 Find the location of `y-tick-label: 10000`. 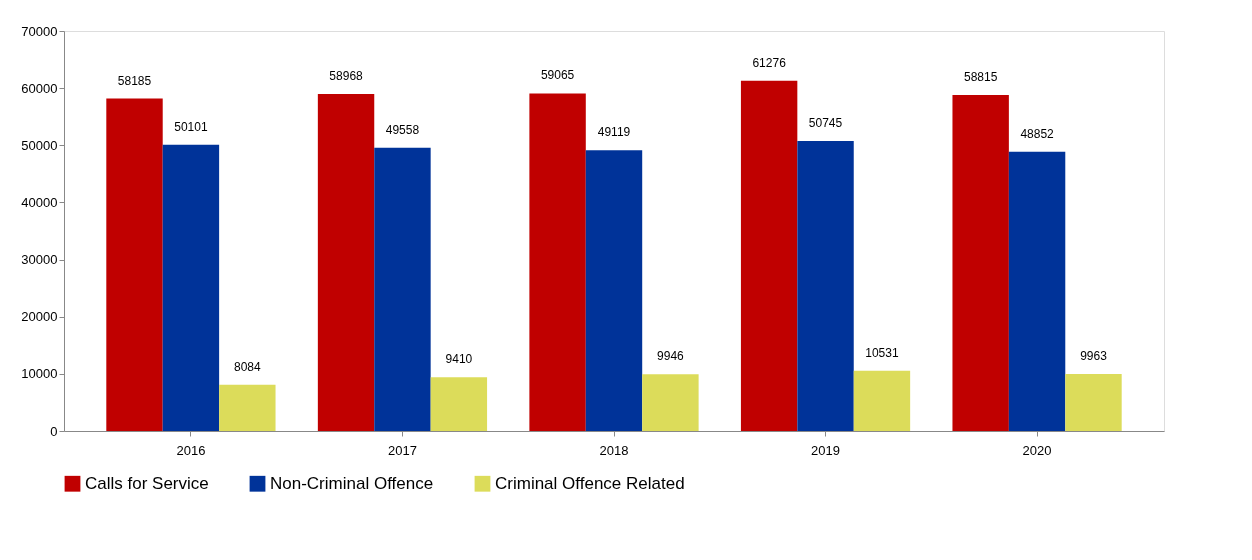

y-tick-label: 10000 is located at coordinates (39, 374).